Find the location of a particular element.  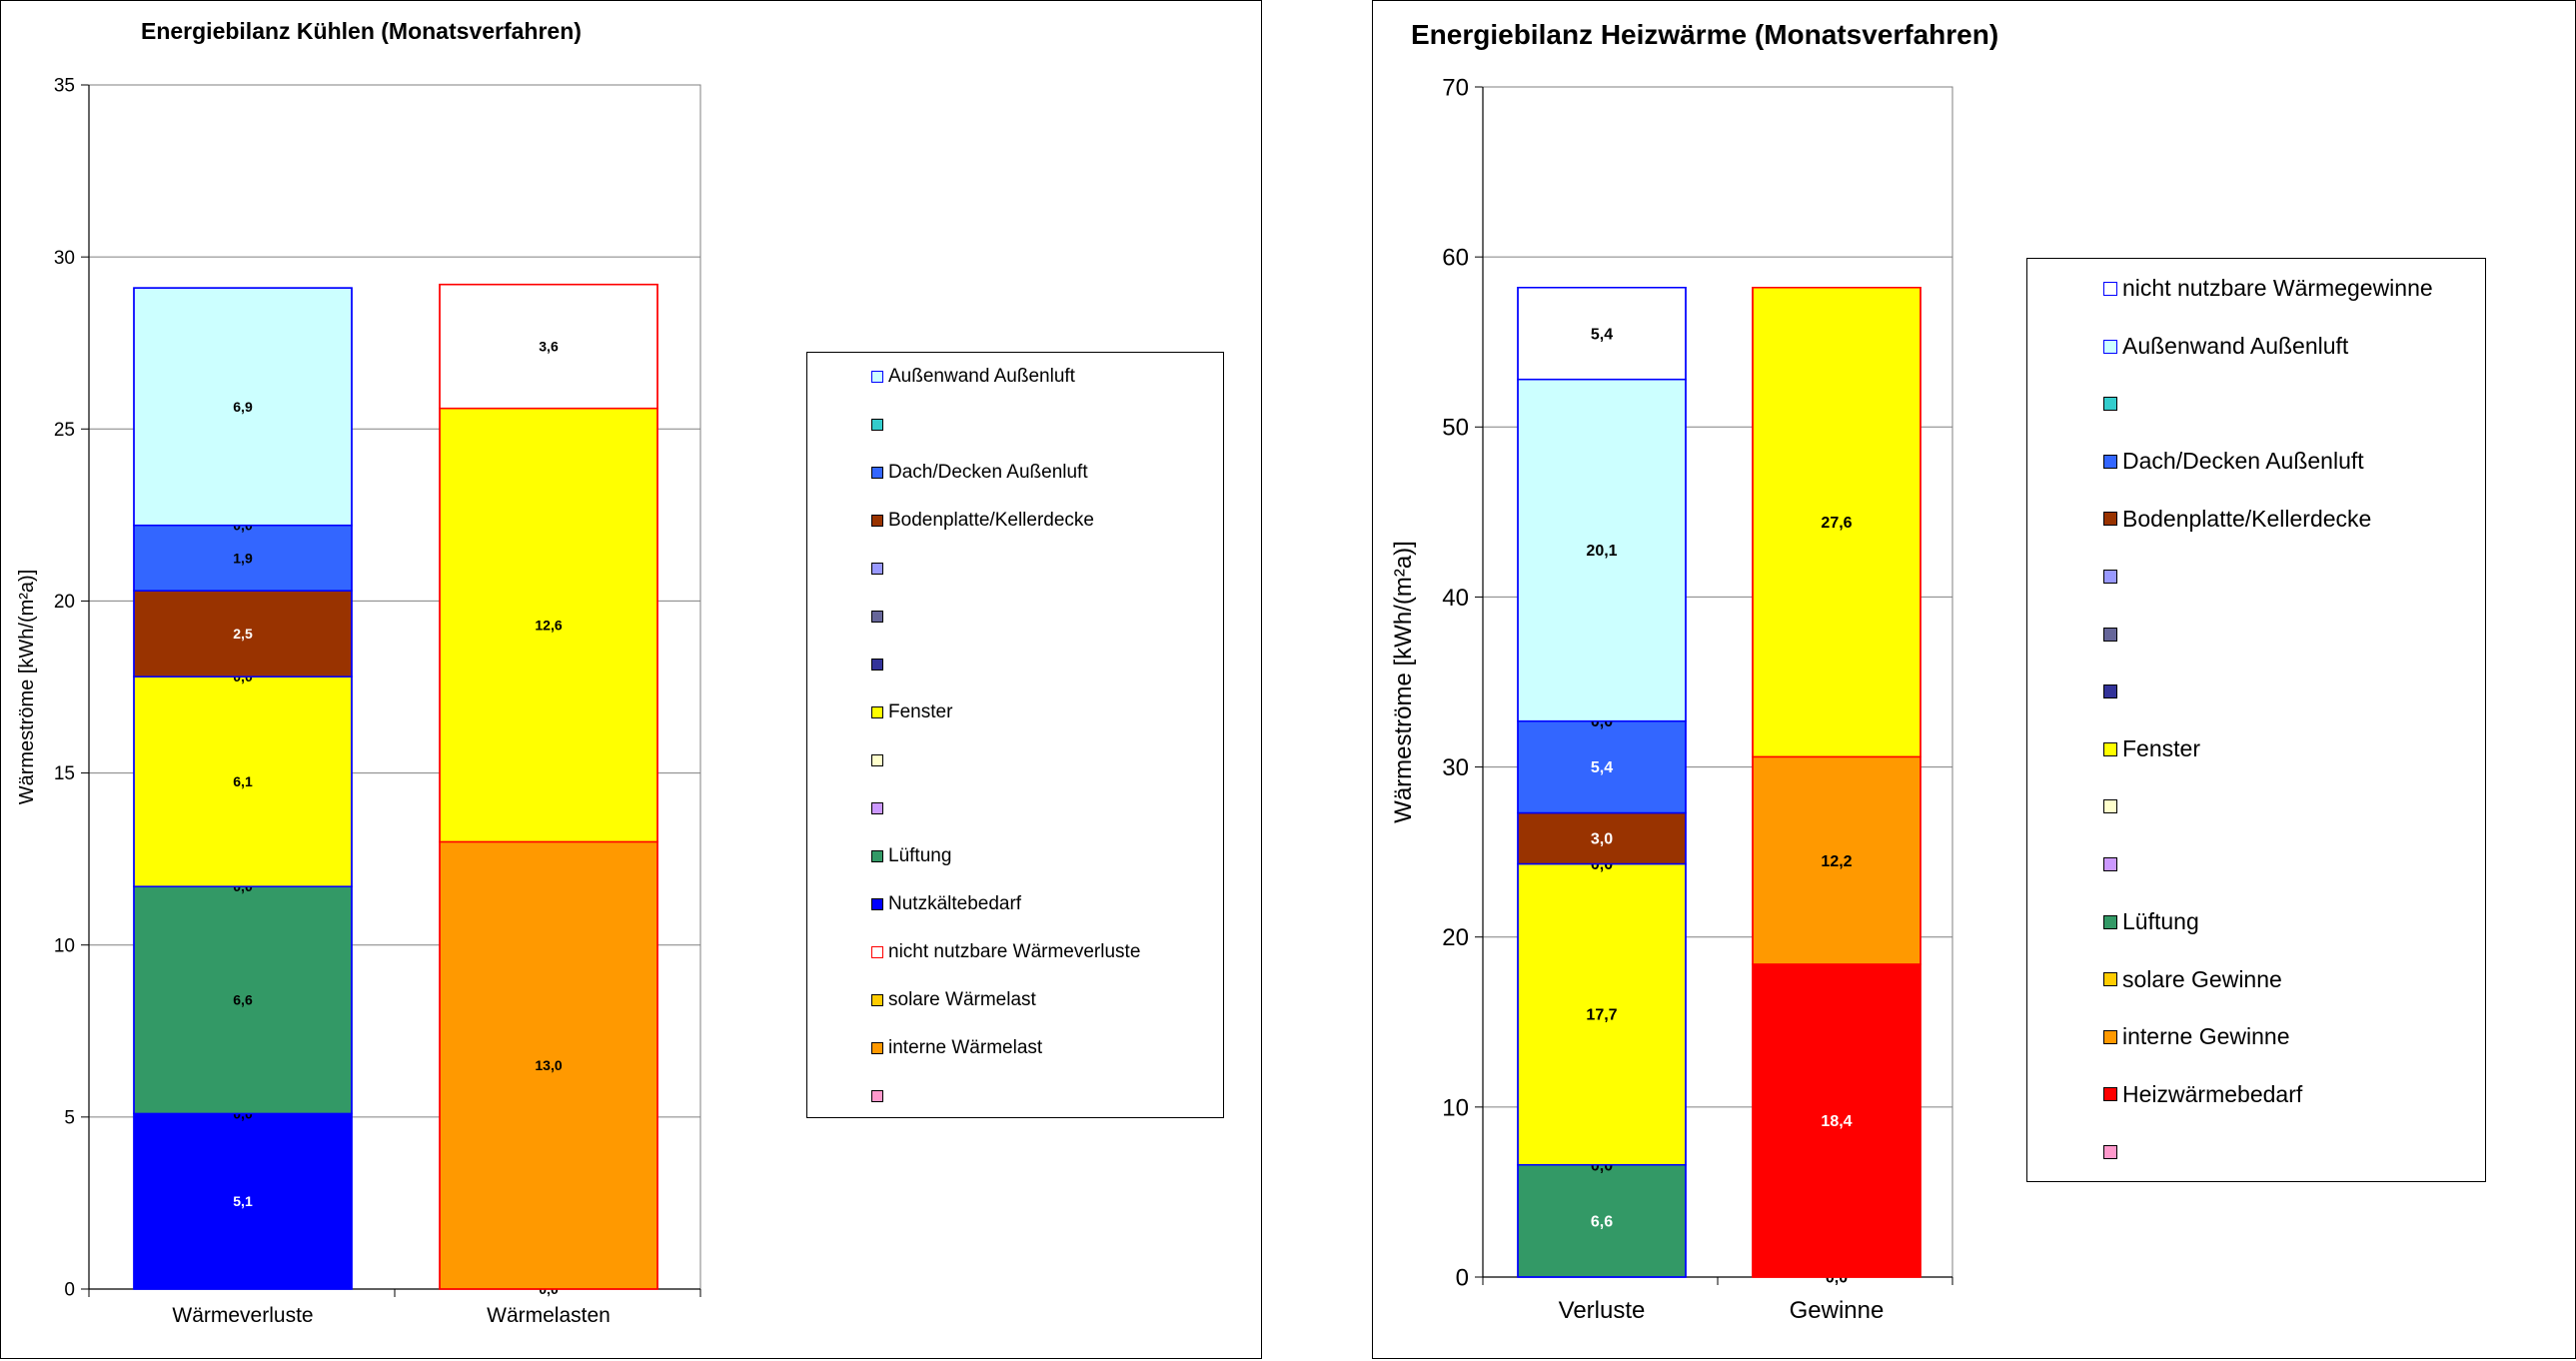

legend-item: Heizwärmebedarf is located at coordinates (2202, 1095).